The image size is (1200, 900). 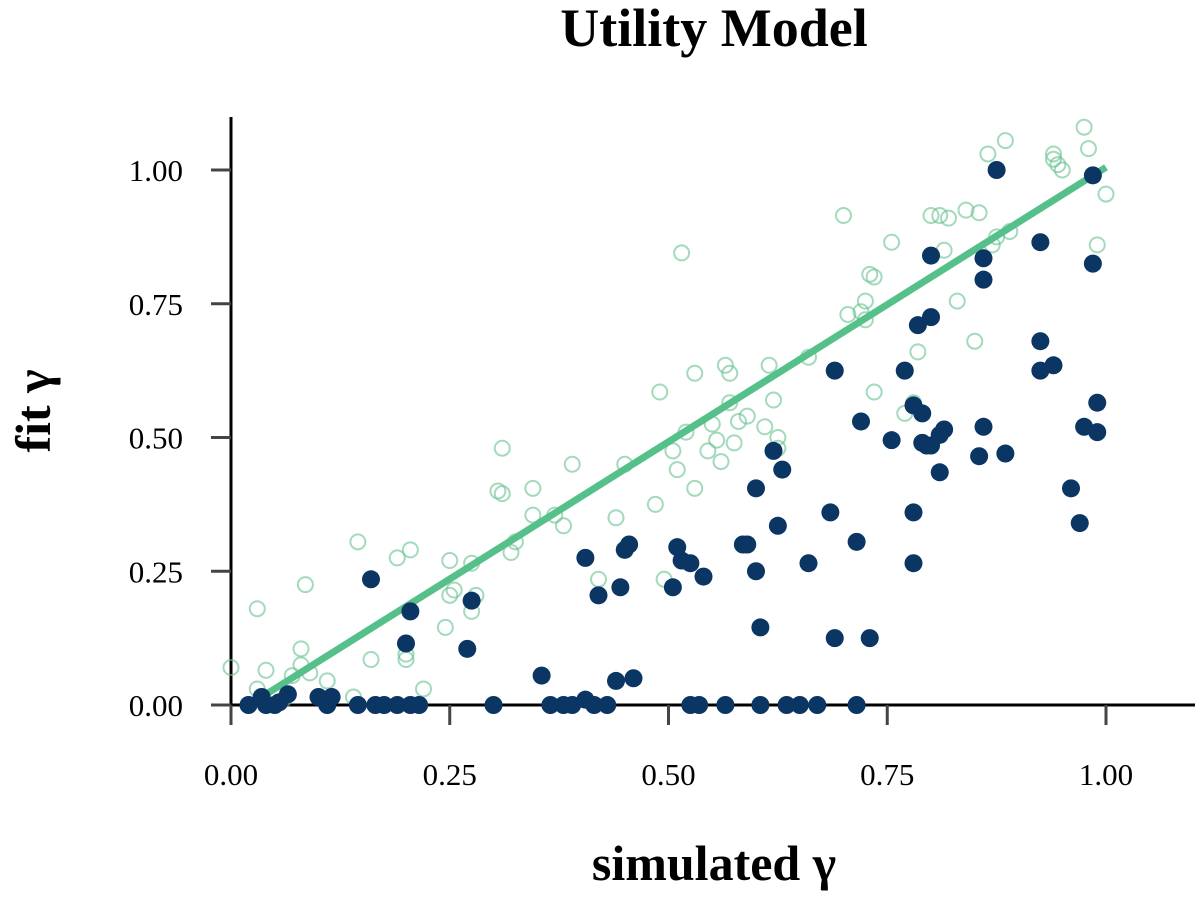 What do you see at coordinates (156, 571) in the screenshot?
I see `y-tick-label: 0.25` at bounding box center [156, 571].